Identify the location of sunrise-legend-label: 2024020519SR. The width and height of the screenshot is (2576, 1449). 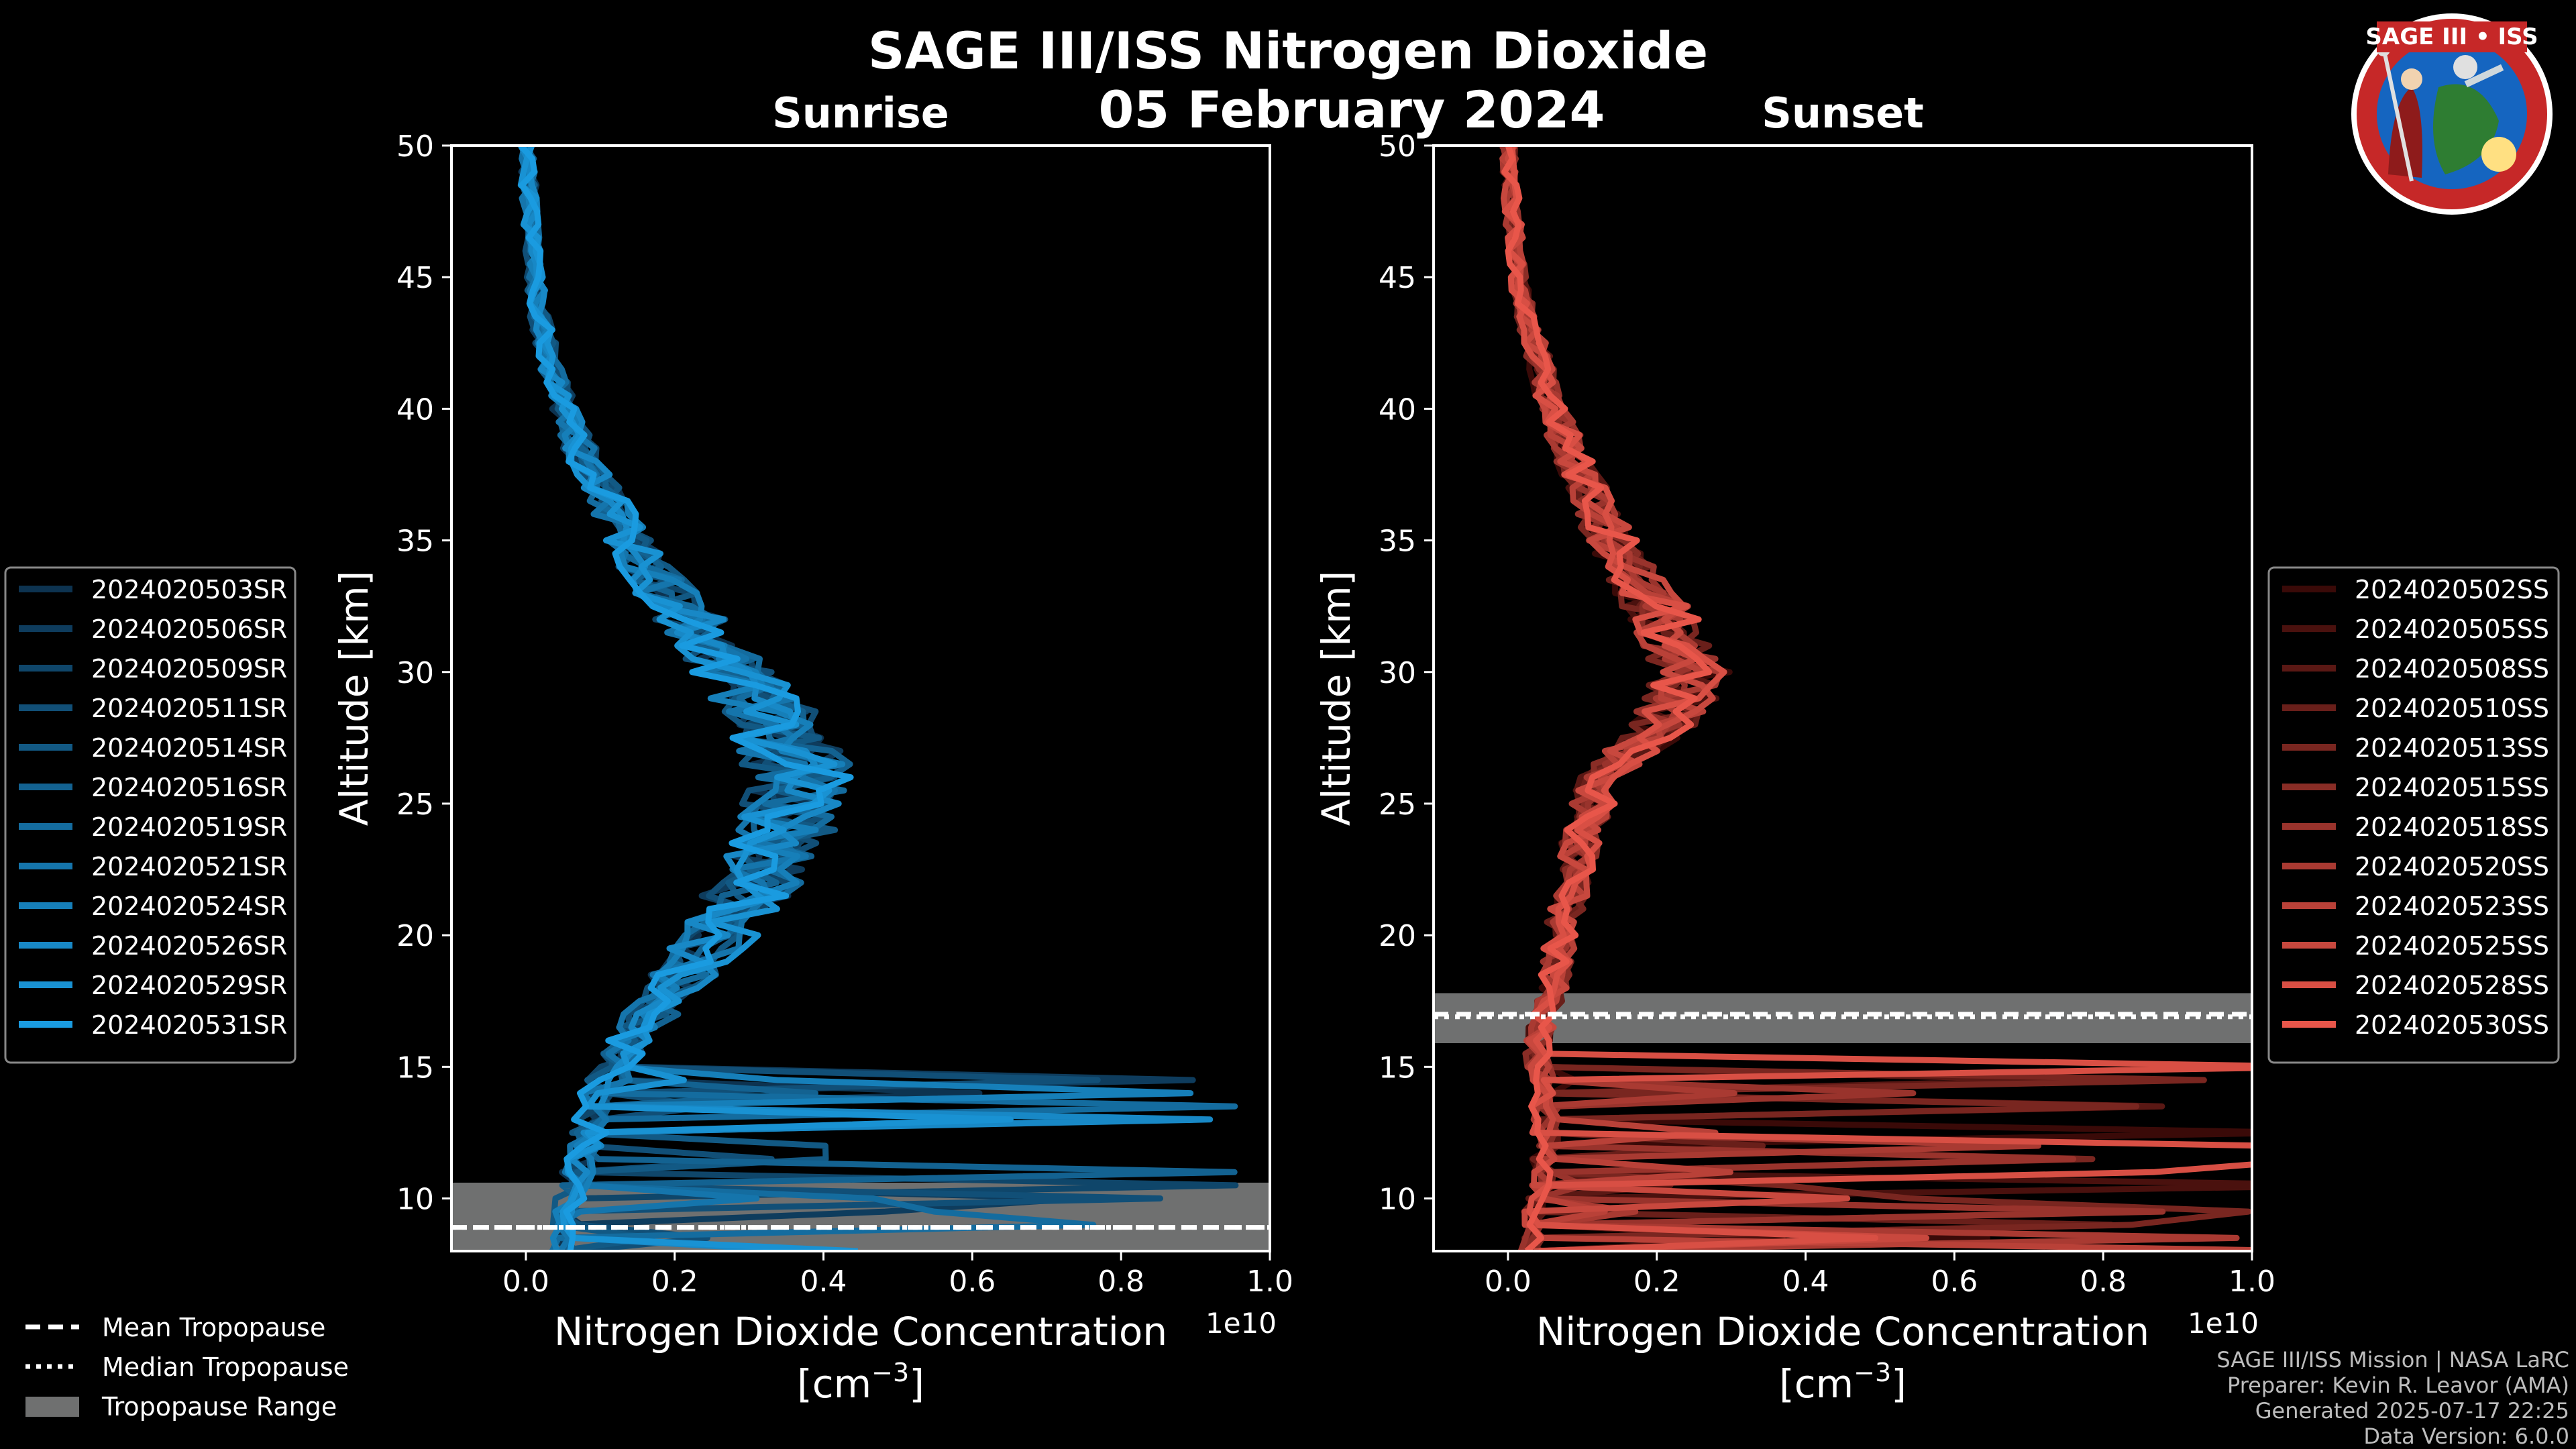
(189, 827).